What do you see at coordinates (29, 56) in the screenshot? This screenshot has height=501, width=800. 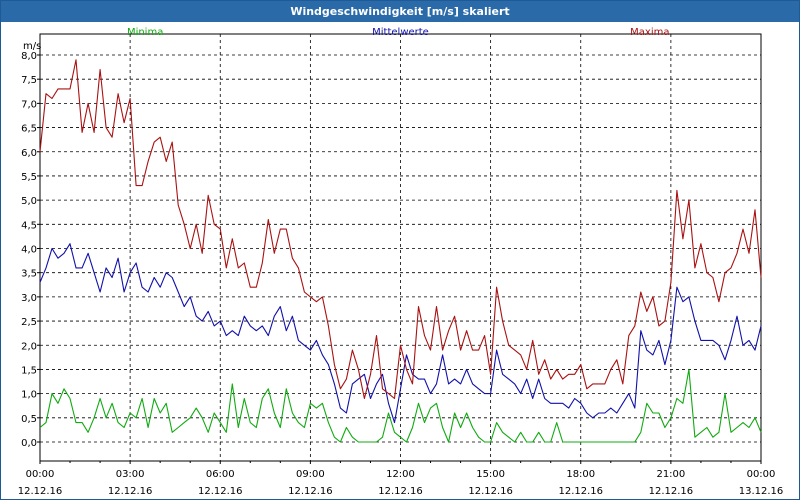 I see `y-tick-label: 8,0` at bounding box center [29, 56].